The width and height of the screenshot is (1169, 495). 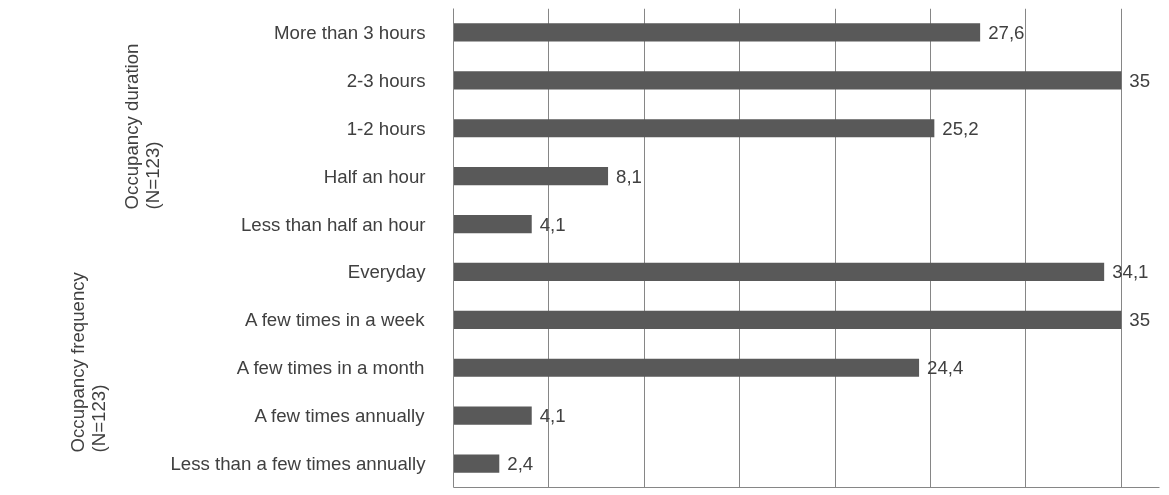 What do you see at coordinates (350, 32) in the screenshot?
I see `y-tick-label: More than 3 hours` at bounding box center [350, 32].